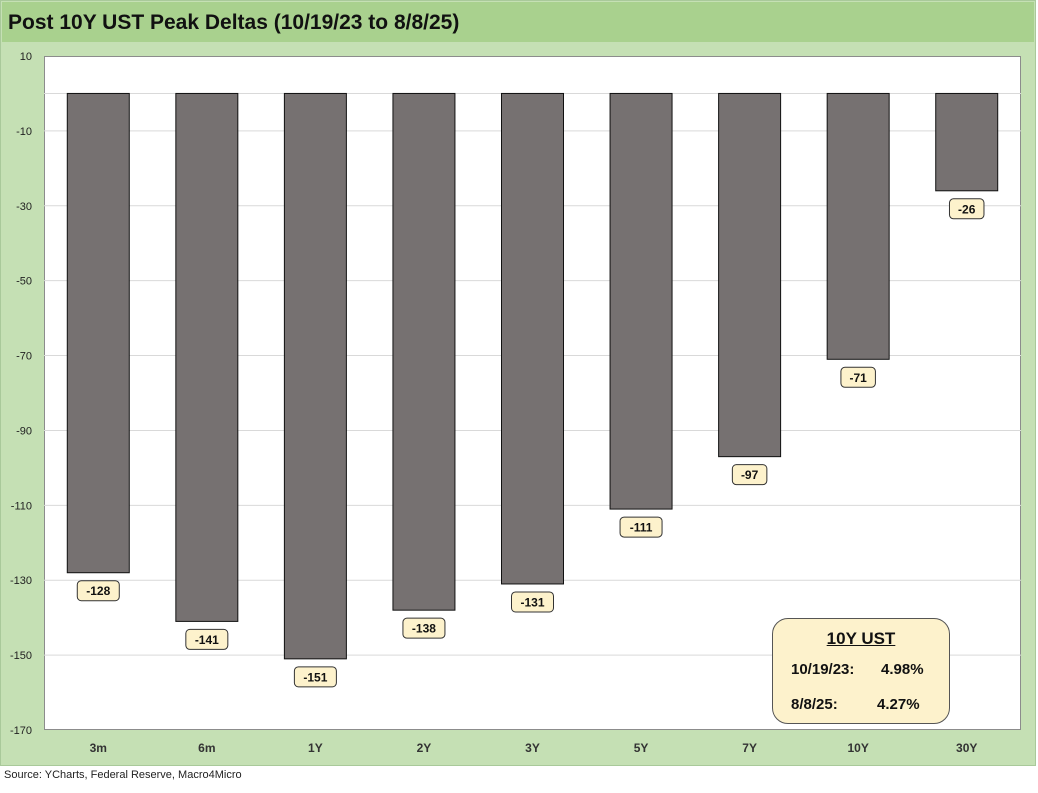 The width and height of the screenshot is (1038, 793). What do you see at coordinates (21, 394) in the screenshot?
I see `y-axis-ticks: 10 -10 -30 -50 -70 -90 -110 -130 -150 -170` at bounding box center [21, 394].